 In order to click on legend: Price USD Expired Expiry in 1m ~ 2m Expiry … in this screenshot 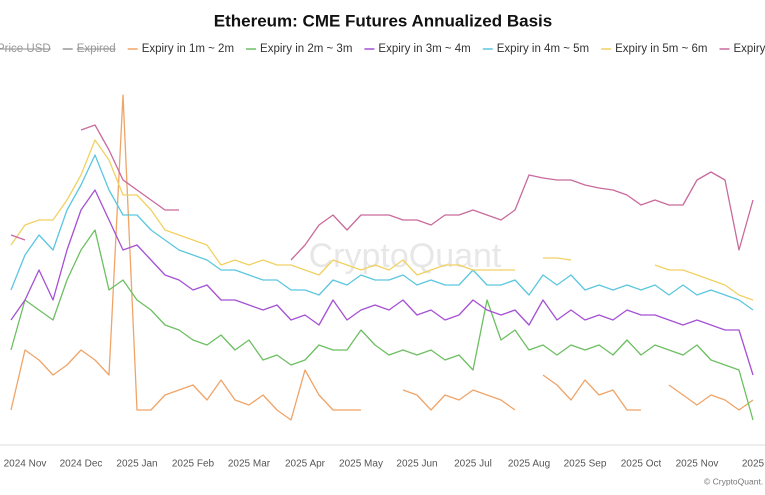, I will do `click(382, 49)`.